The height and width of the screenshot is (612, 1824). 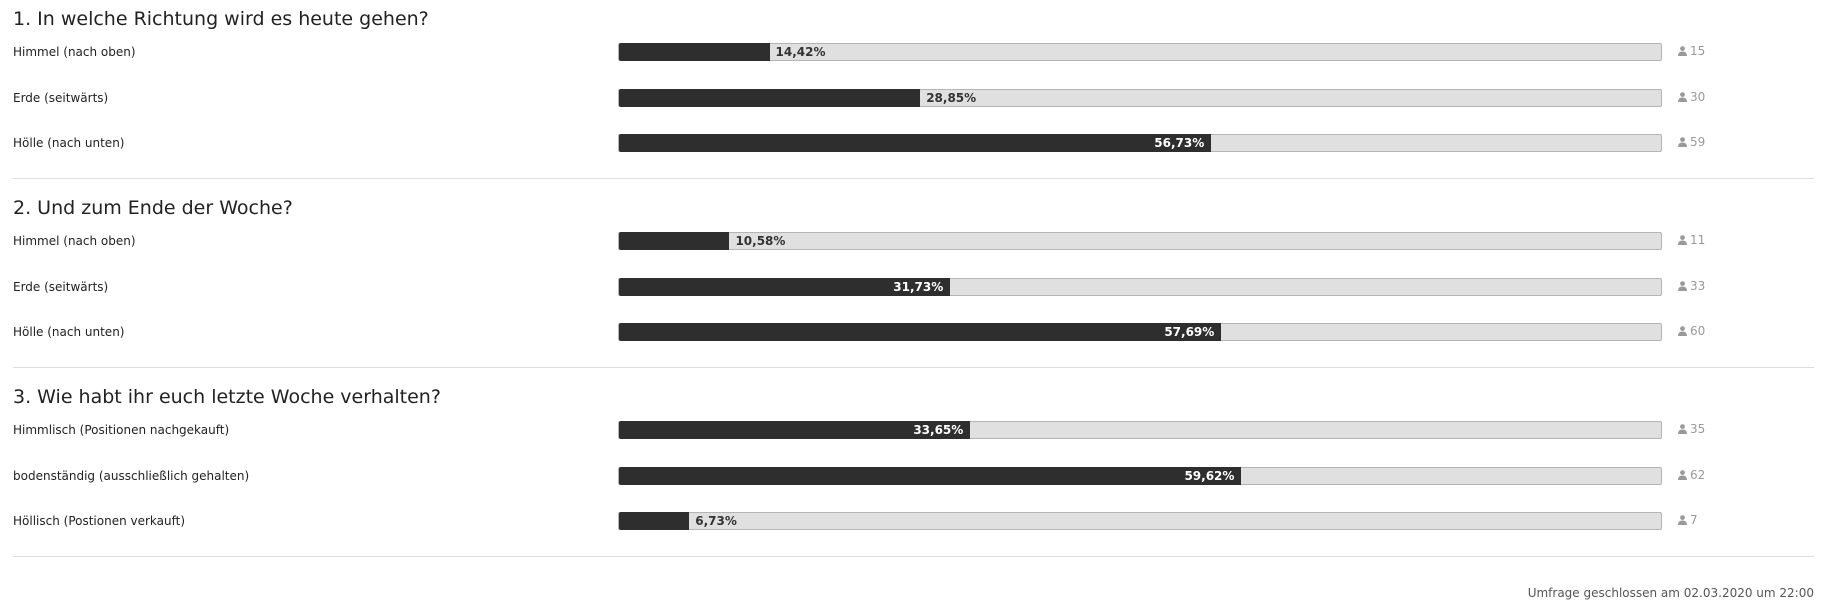 I want to click on vote-number: 11, so click(x=1698, y=240).